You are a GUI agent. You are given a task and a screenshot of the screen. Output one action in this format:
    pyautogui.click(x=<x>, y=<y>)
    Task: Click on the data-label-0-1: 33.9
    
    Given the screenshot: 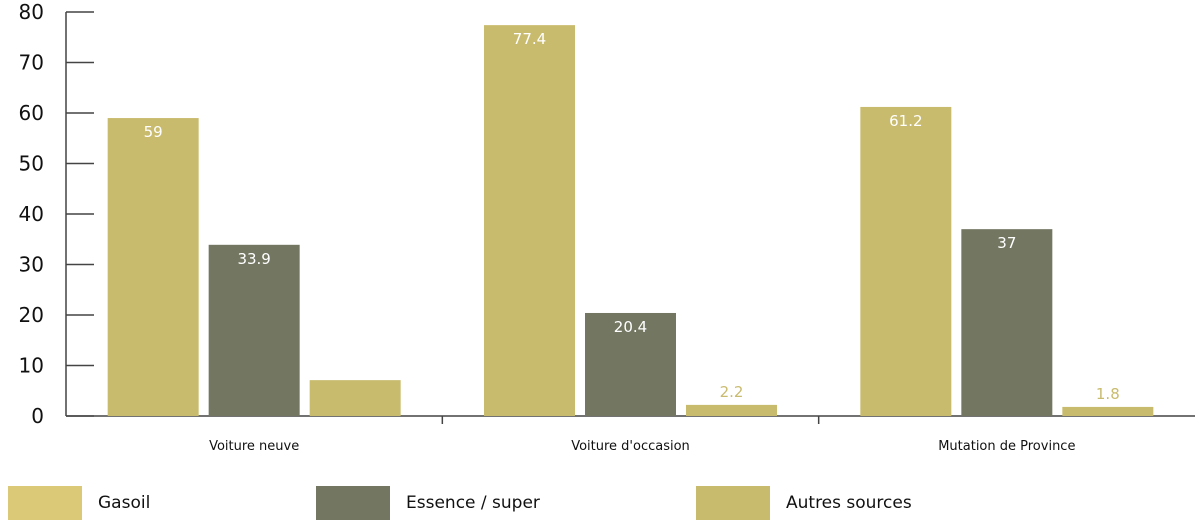 What is the action you would take?
    pyautogui.click(x=253, y=259)
    